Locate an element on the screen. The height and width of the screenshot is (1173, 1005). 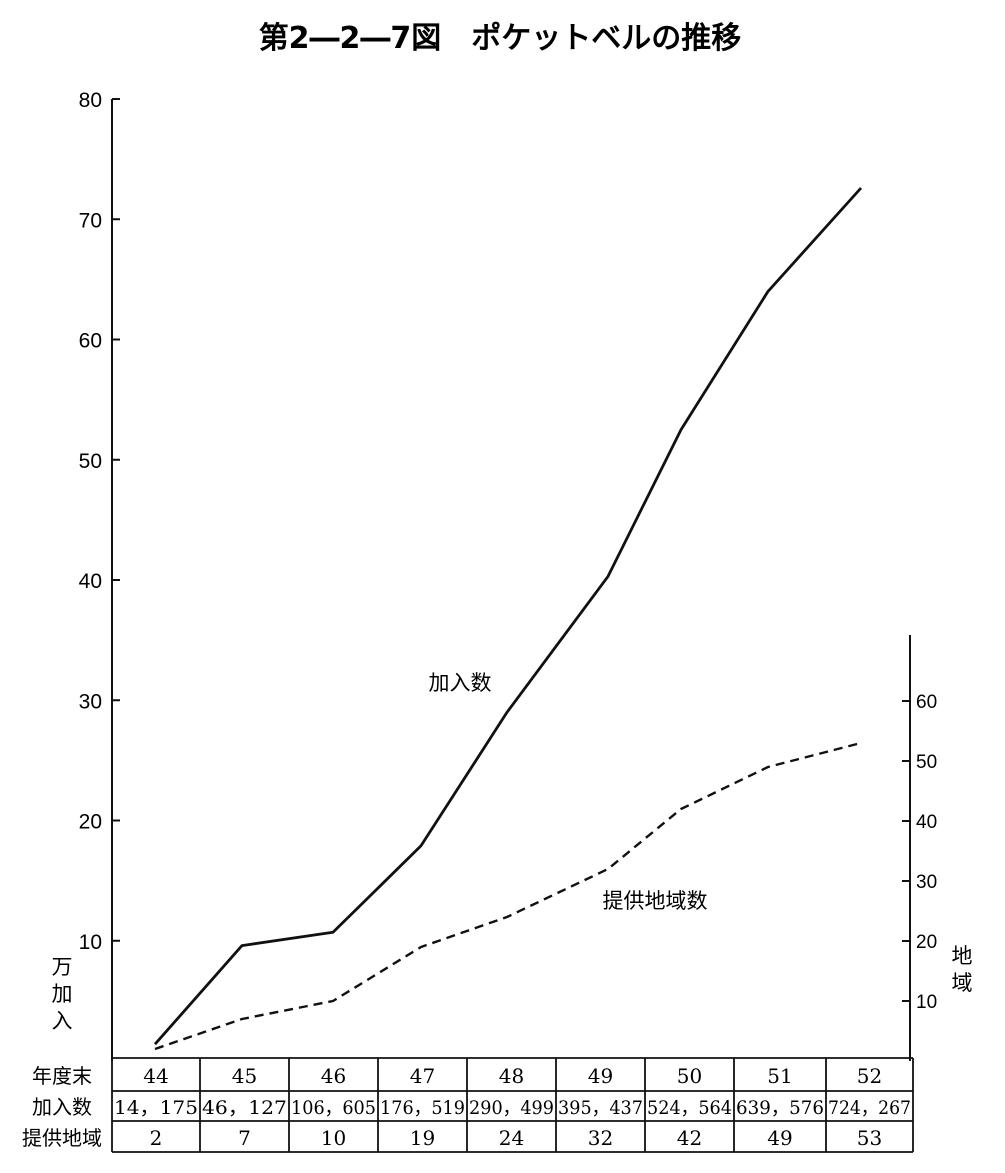
table-cell-subscribers: 176，519 is located at coordinates (422, 1108).